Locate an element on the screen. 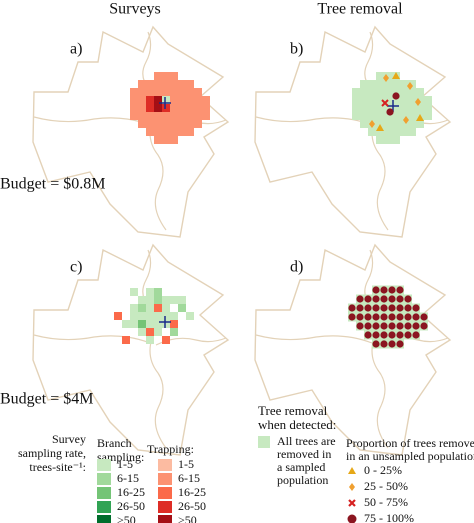 Image resolution: width=474 pixels, height=523 pixels. legend-label: 1-5 is located at coordinates (186, 464).